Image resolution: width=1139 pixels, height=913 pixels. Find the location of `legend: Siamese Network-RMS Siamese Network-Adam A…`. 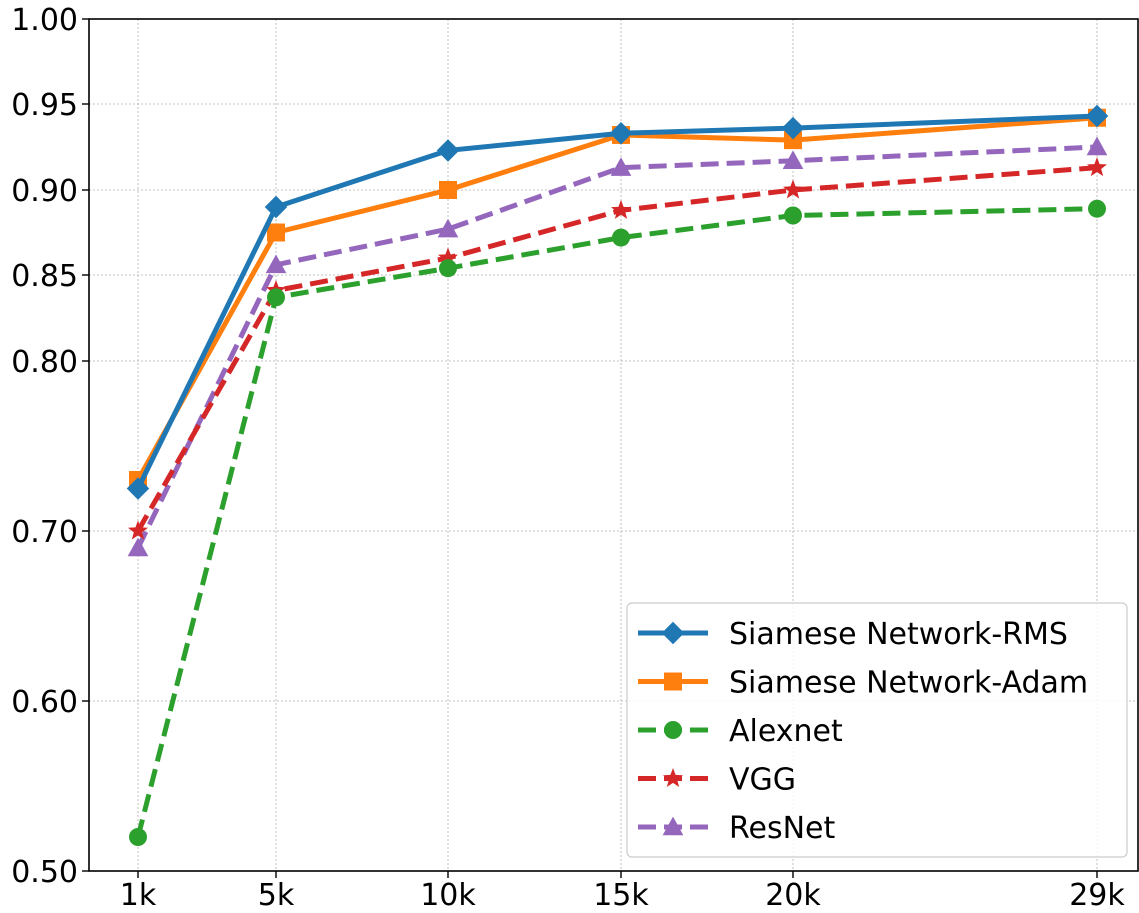

legend: Siamese Network-RMS Siamese Network-Adam A… is located at coordinates (877, 730).